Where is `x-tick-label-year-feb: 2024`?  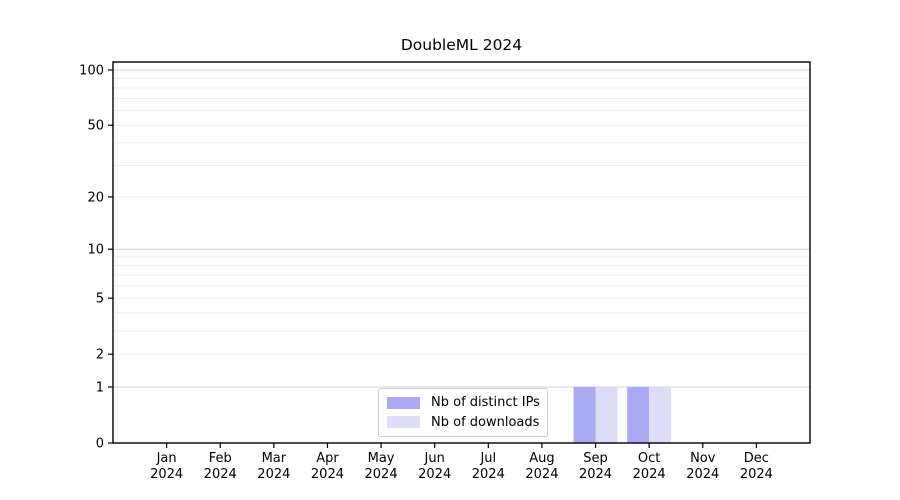 x-tick-label-year-feb: 2024 is located at coordinates (220, 474).